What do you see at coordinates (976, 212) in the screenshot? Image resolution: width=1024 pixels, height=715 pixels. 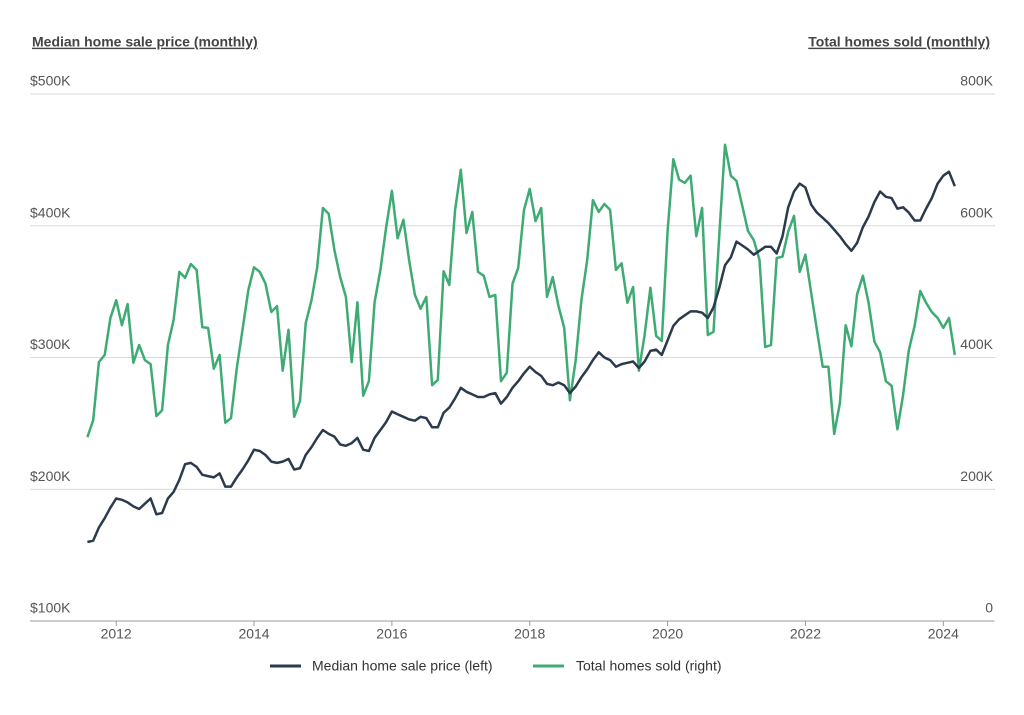 I see `y2-tick-label: 600K` at bounding box center [976, 212].